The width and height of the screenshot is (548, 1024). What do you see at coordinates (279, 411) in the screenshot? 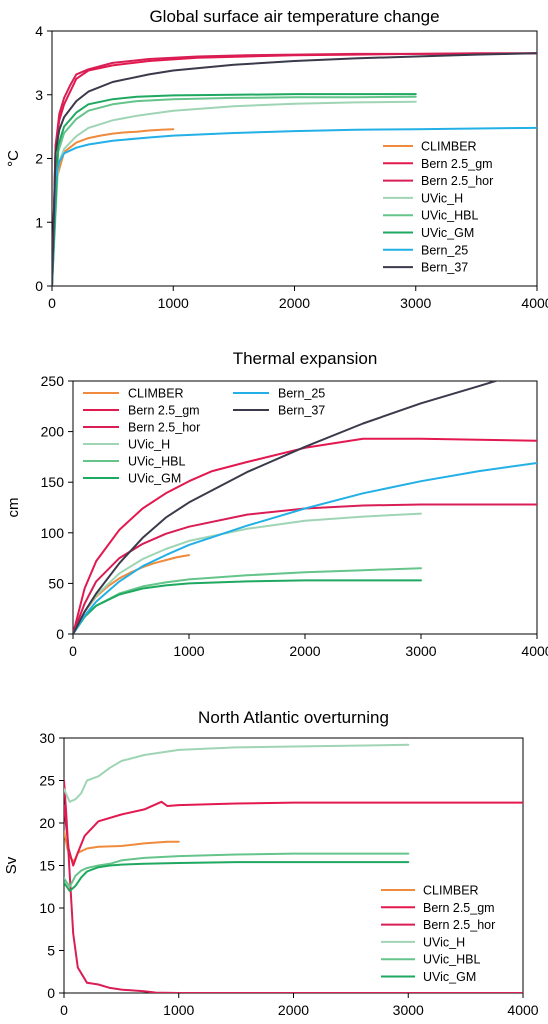
I see `legend-item-bern-37: Bern_37` at bounding box center [279, 411].